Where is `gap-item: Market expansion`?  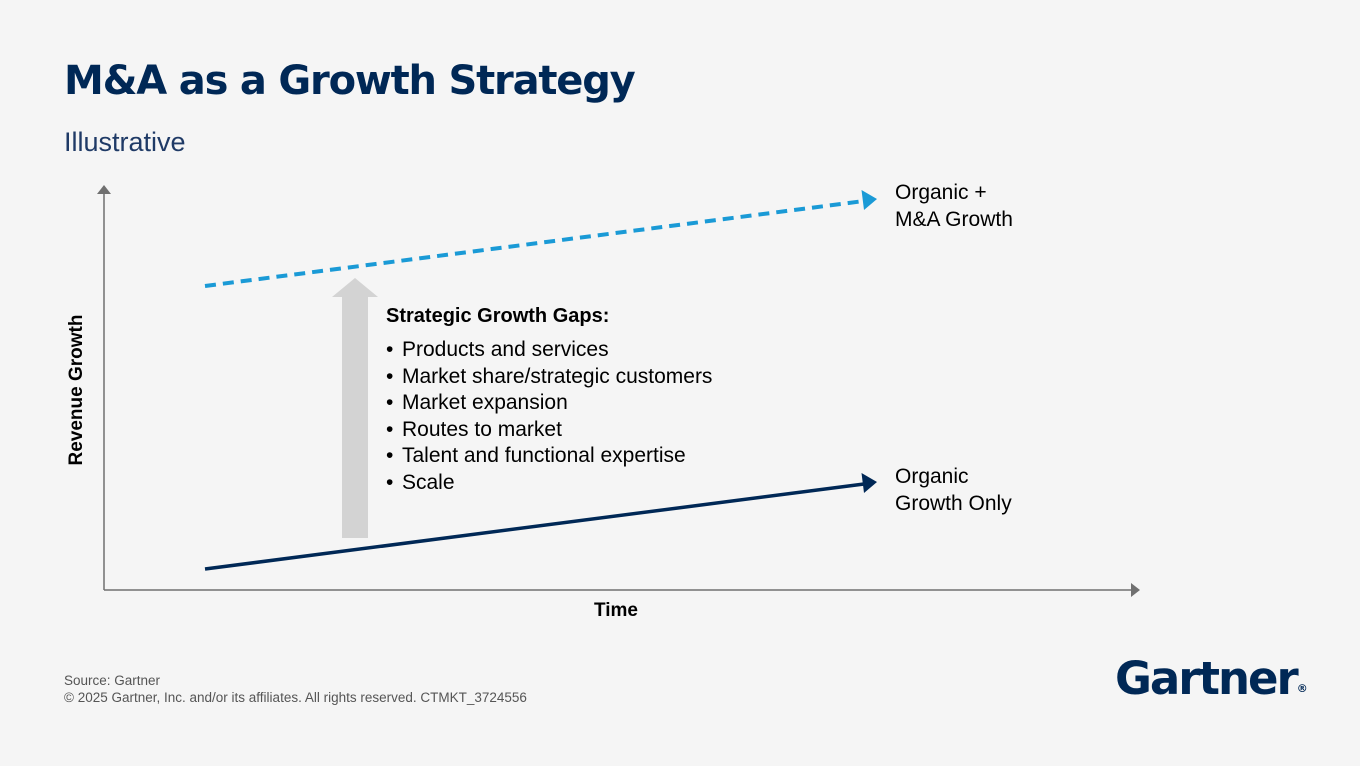
gap-item: Market expansion is located at coordinates (549, 403).